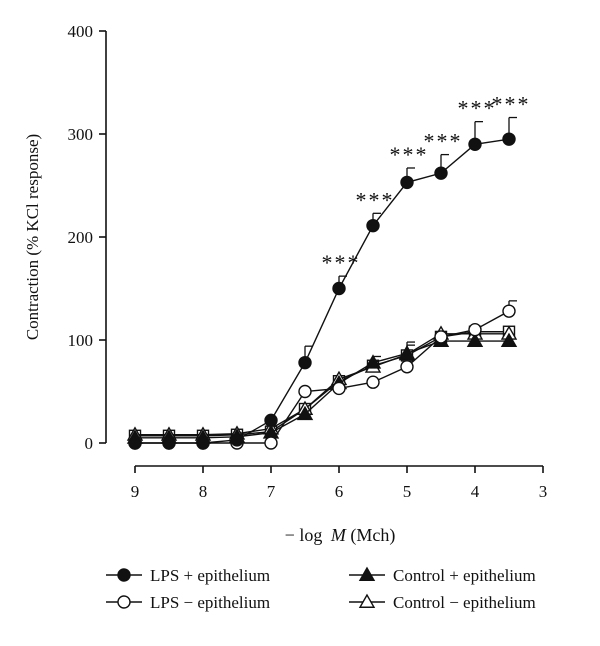 The height and width of the screenshot is (646, 600). I want to click on x-axis-label-var: M, so click(338, 535).